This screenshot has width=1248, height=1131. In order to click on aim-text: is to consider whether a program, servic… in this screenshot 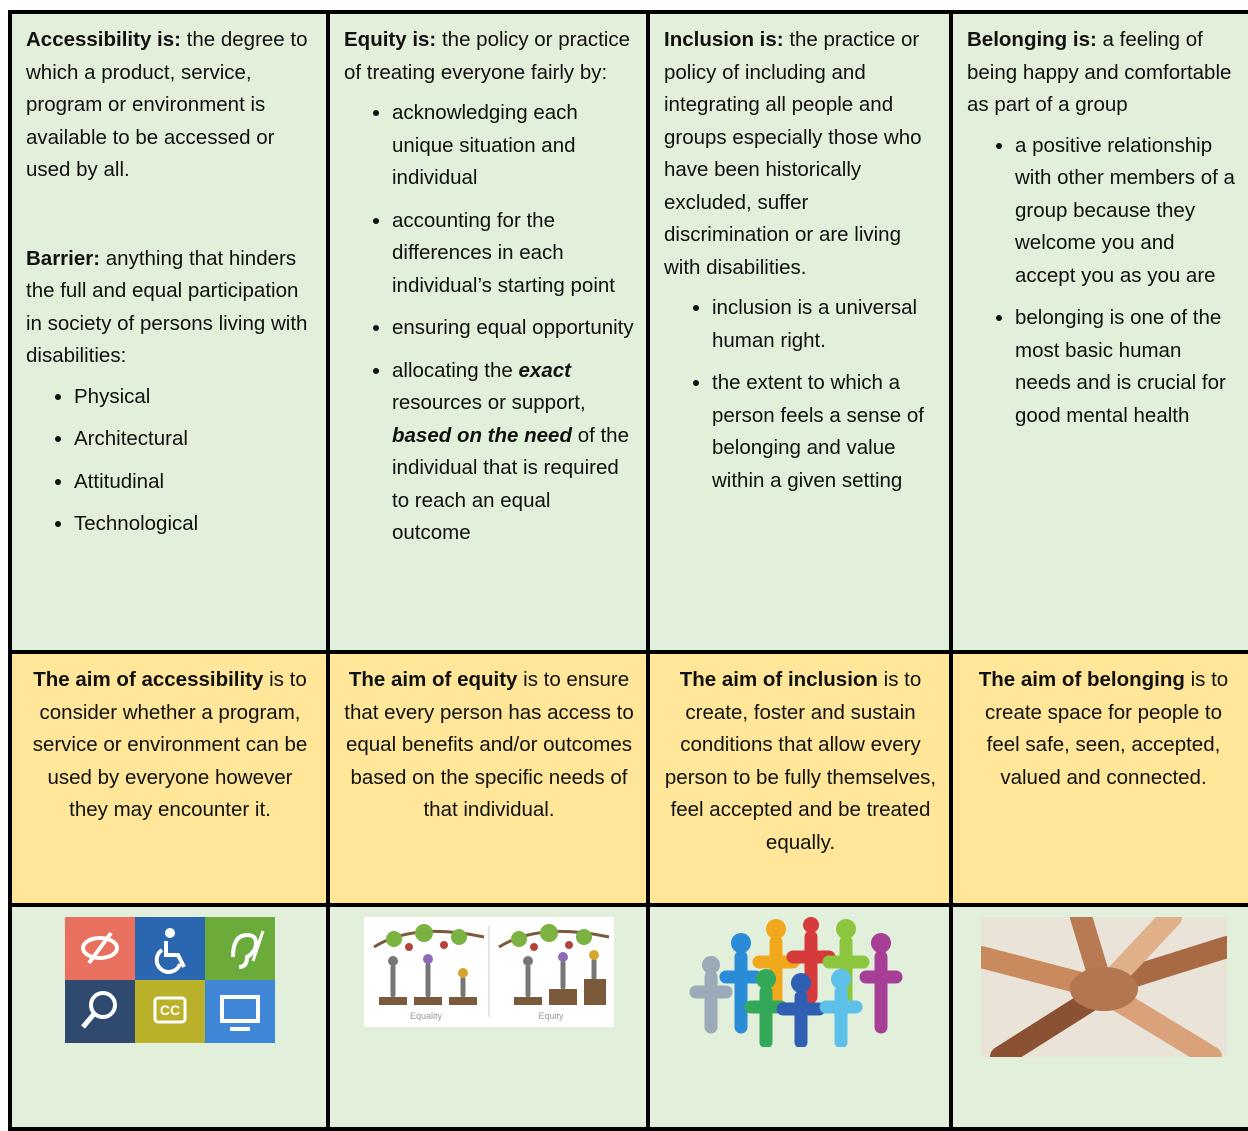, I will do `click(170, 744)`.